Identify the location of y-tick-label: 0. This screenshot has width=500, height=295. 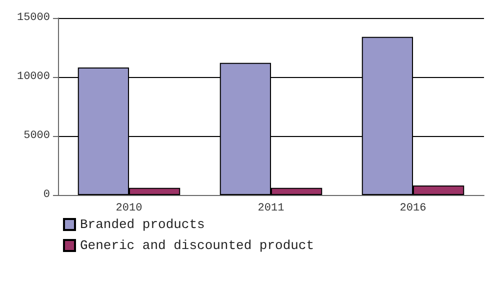
(46, 195).